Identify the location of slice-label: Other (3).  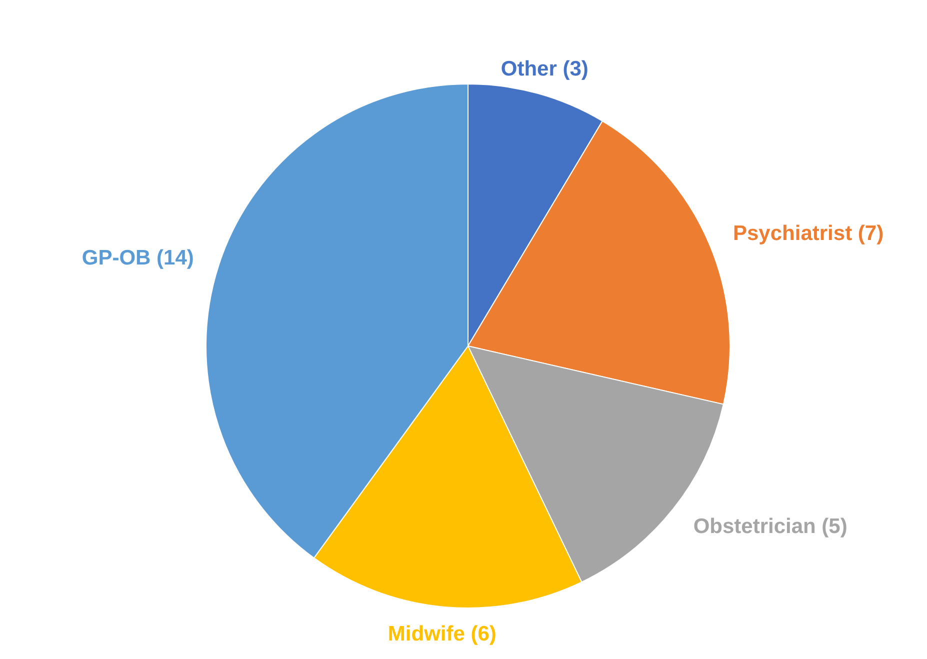
(544, 69).